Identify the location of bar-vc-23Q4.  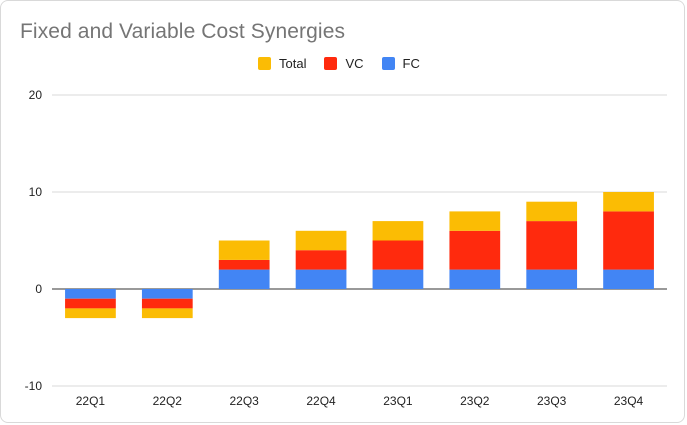
(628, 240).